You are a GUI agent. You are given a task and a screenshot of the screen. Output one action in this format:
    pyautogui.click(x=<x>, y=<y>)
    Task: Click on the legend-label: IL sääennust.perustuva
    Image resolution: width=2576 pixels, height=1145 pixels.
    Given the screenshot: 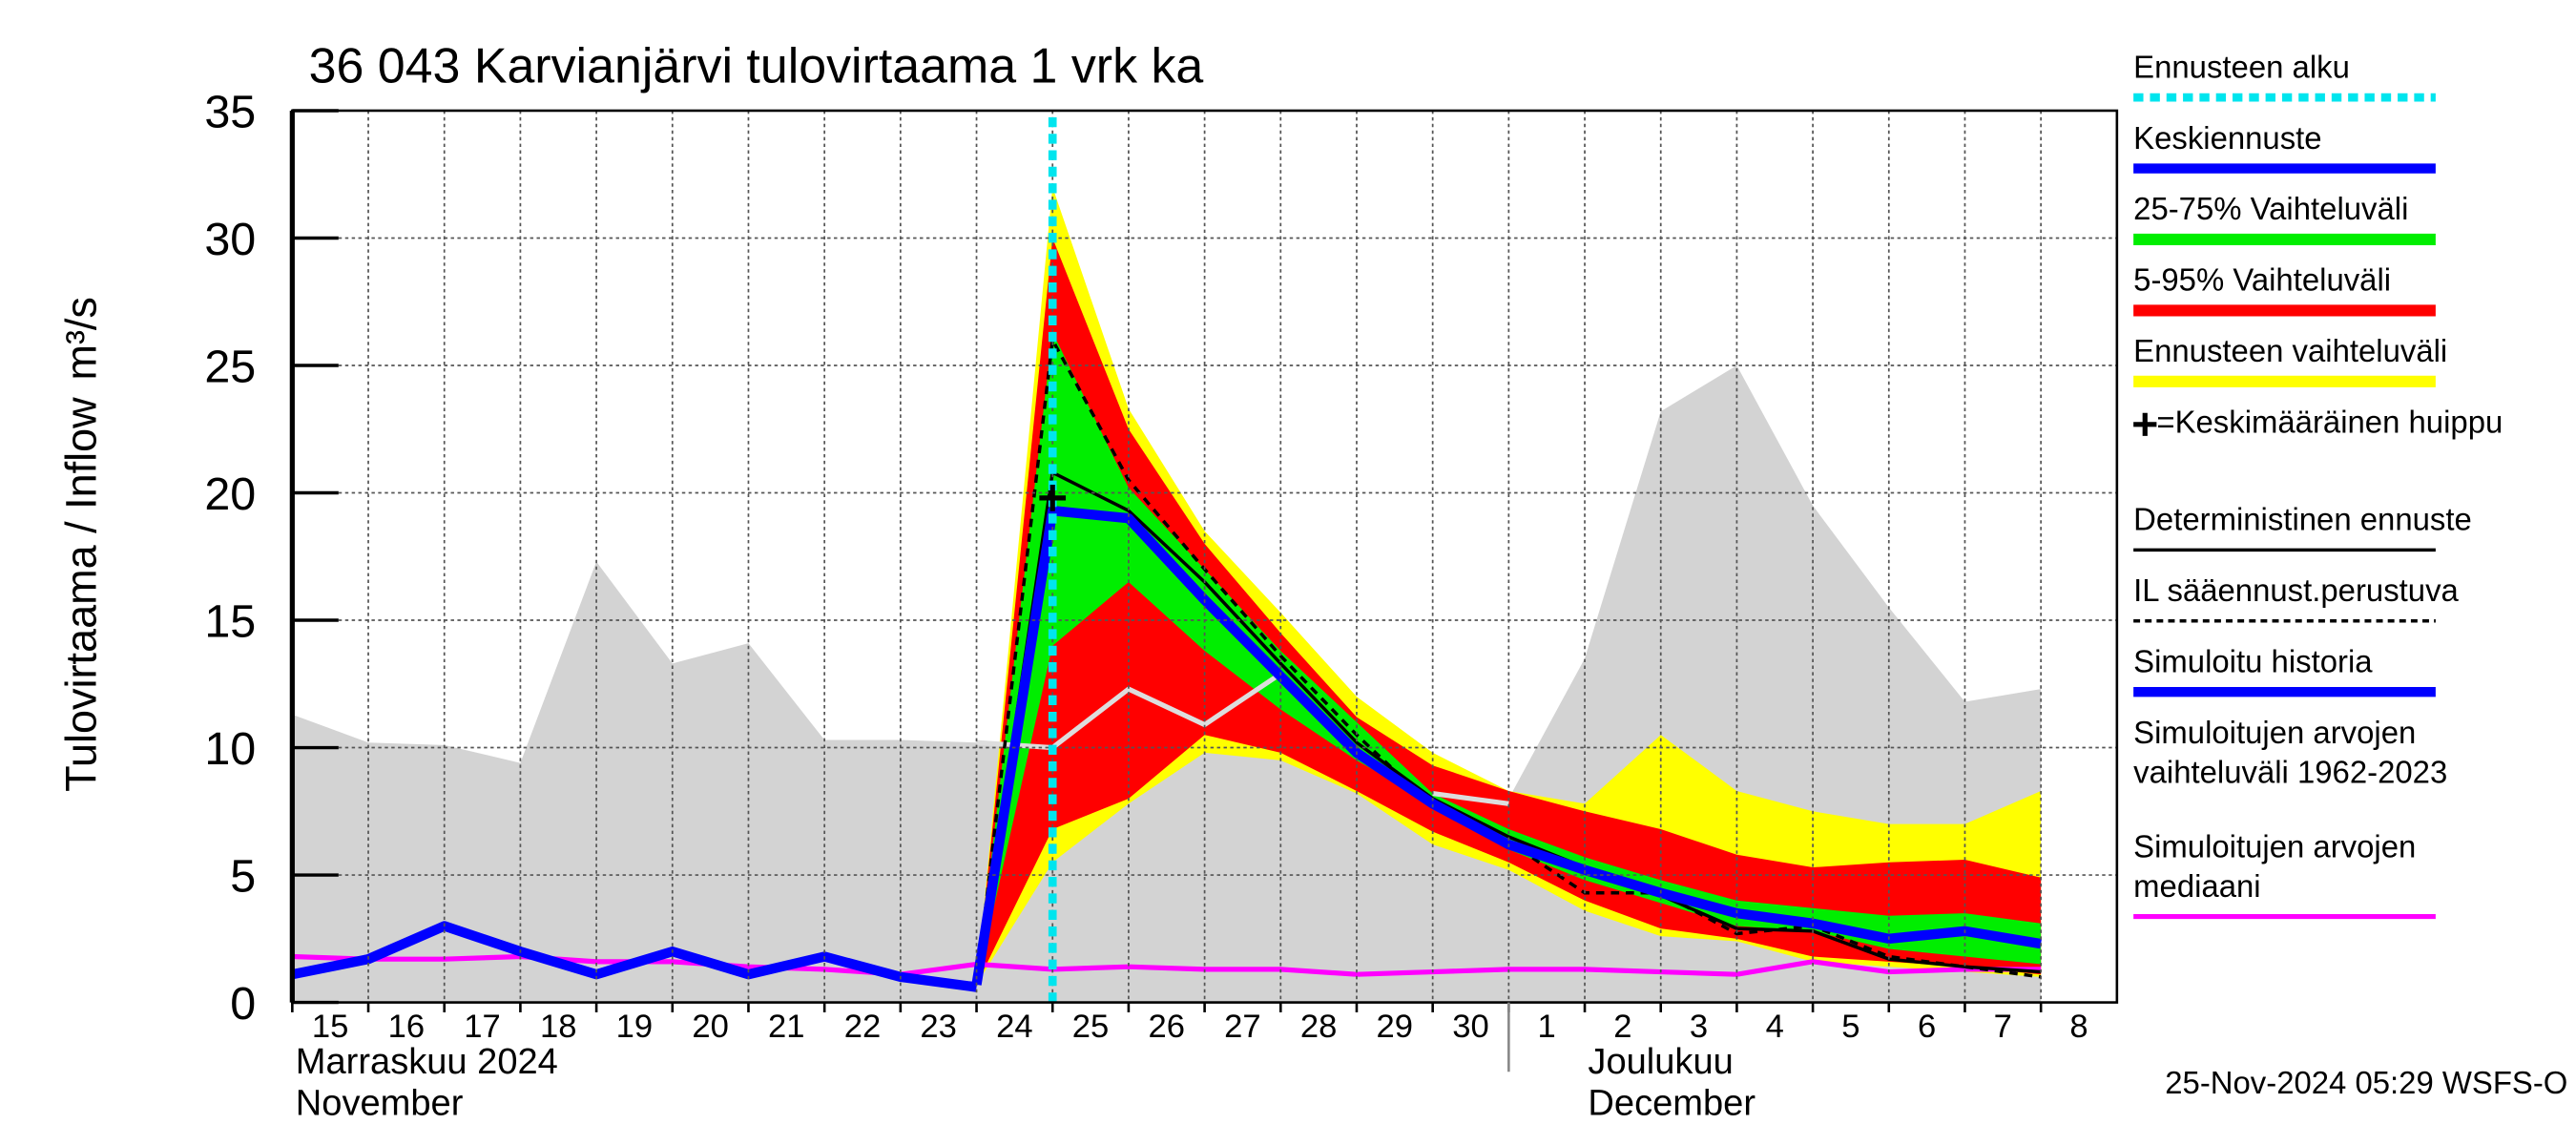 What is the action you would take?
    pyautogui.click(x=2296, y=592)
    